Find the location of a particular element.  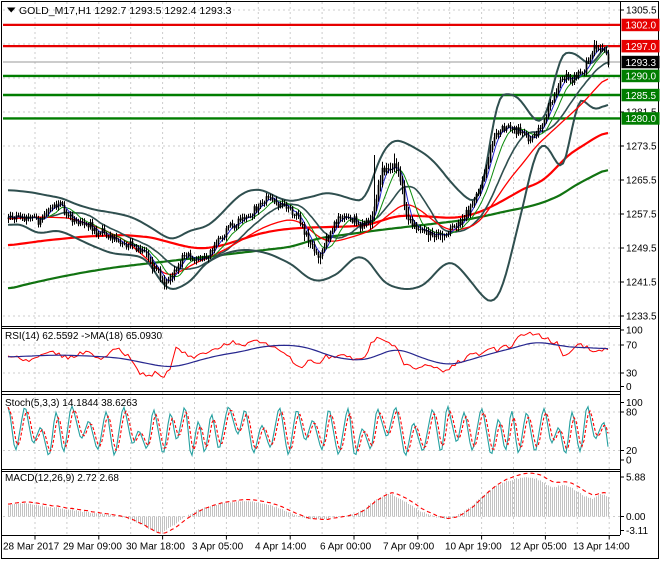

svg-text: 29 Mar 09:00 is located at coordinates (92, 547).